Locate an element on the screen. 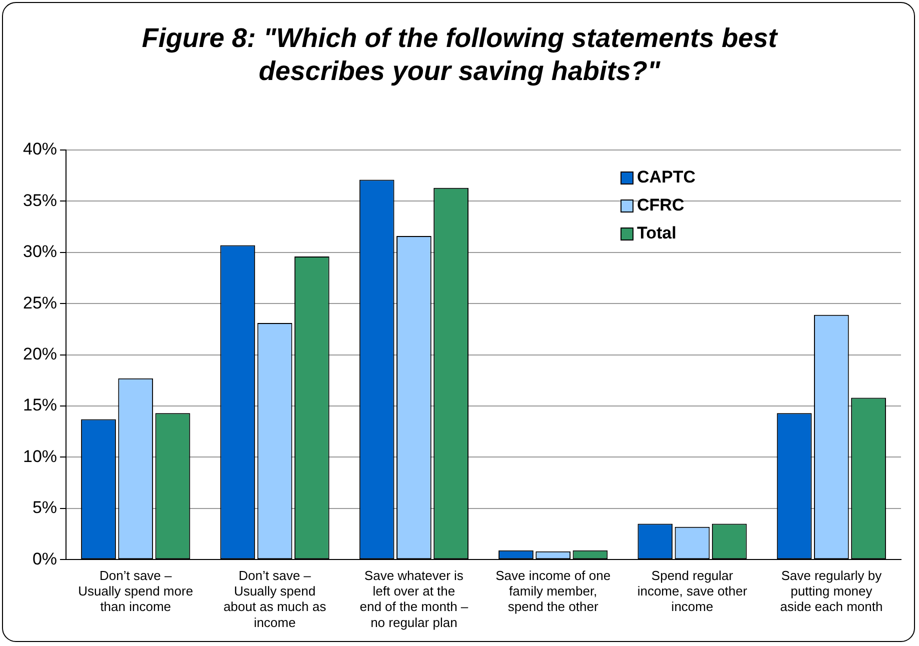  legend-label: CAPTC is located at coordinates (666, 177).